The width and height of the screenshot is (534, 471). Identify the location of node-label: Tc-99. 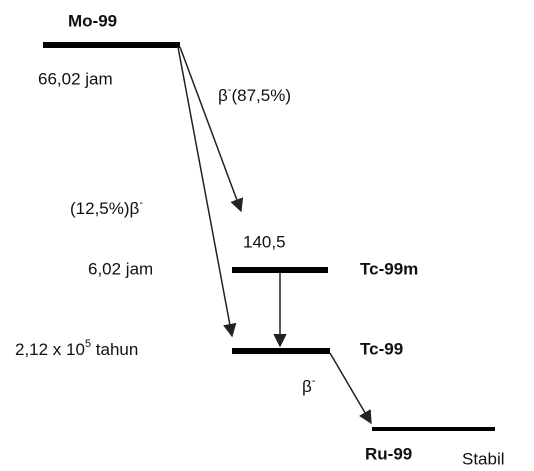
(381, 348).